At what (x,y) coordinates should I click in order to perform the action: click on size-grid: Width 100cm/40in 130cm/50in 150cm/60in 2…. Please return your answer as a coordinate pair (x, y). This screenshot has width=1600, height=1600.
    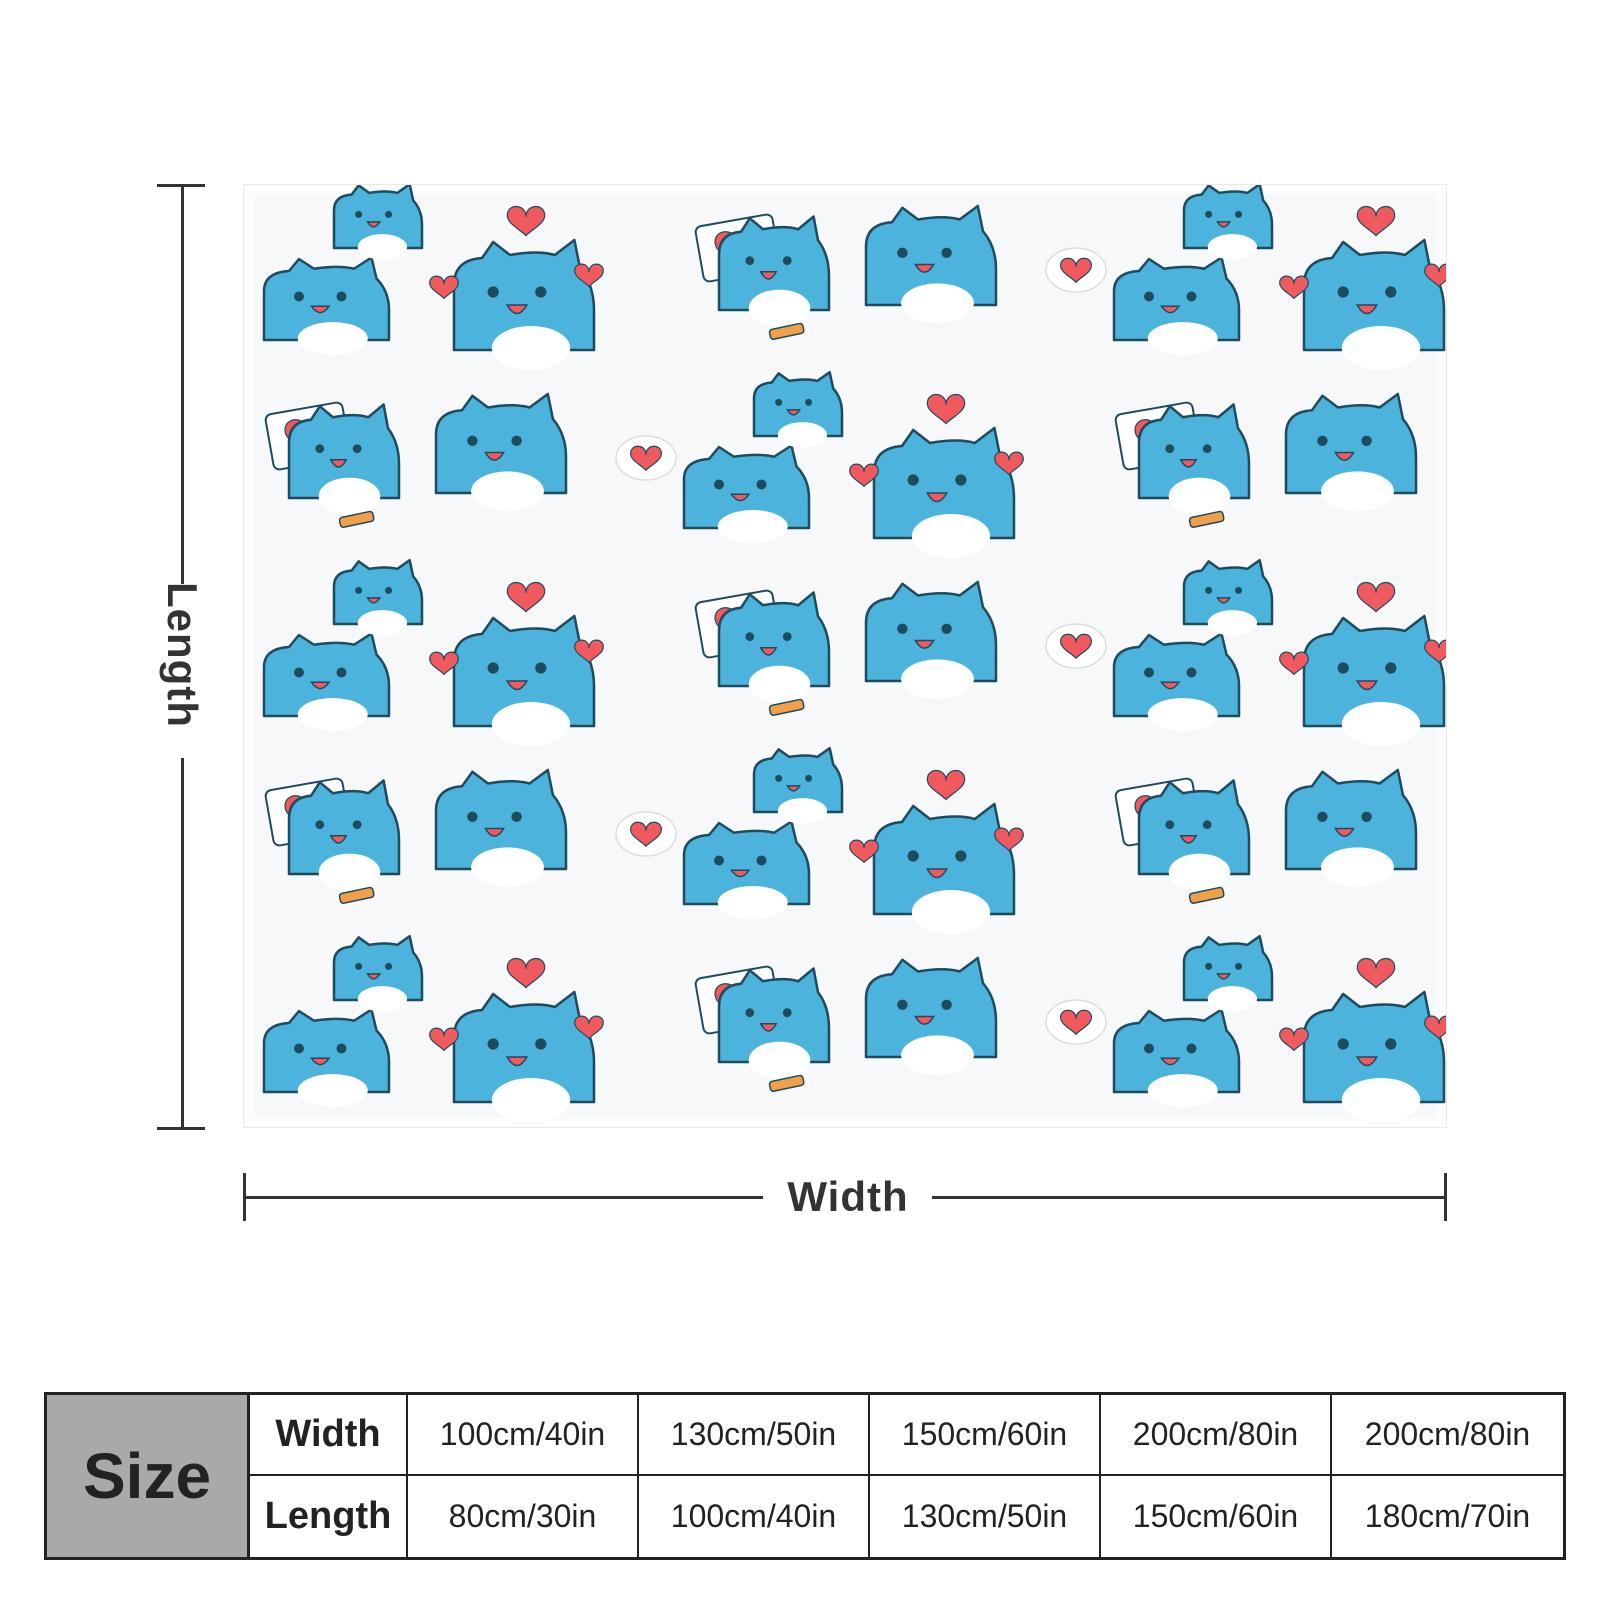
    Looking at the image, I should click on (906, 1476).